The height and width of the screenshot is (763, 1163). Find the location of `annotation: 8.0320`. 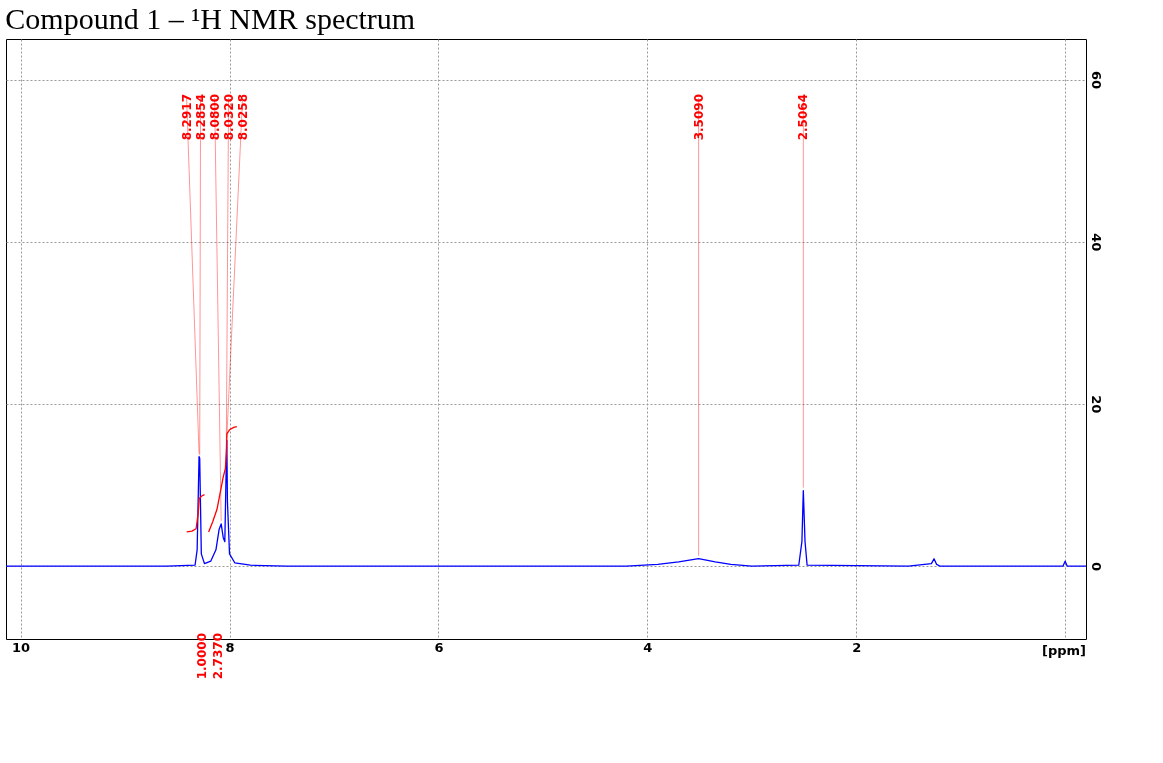

annotation: 8.0320 is located at coordinates (228, 117).